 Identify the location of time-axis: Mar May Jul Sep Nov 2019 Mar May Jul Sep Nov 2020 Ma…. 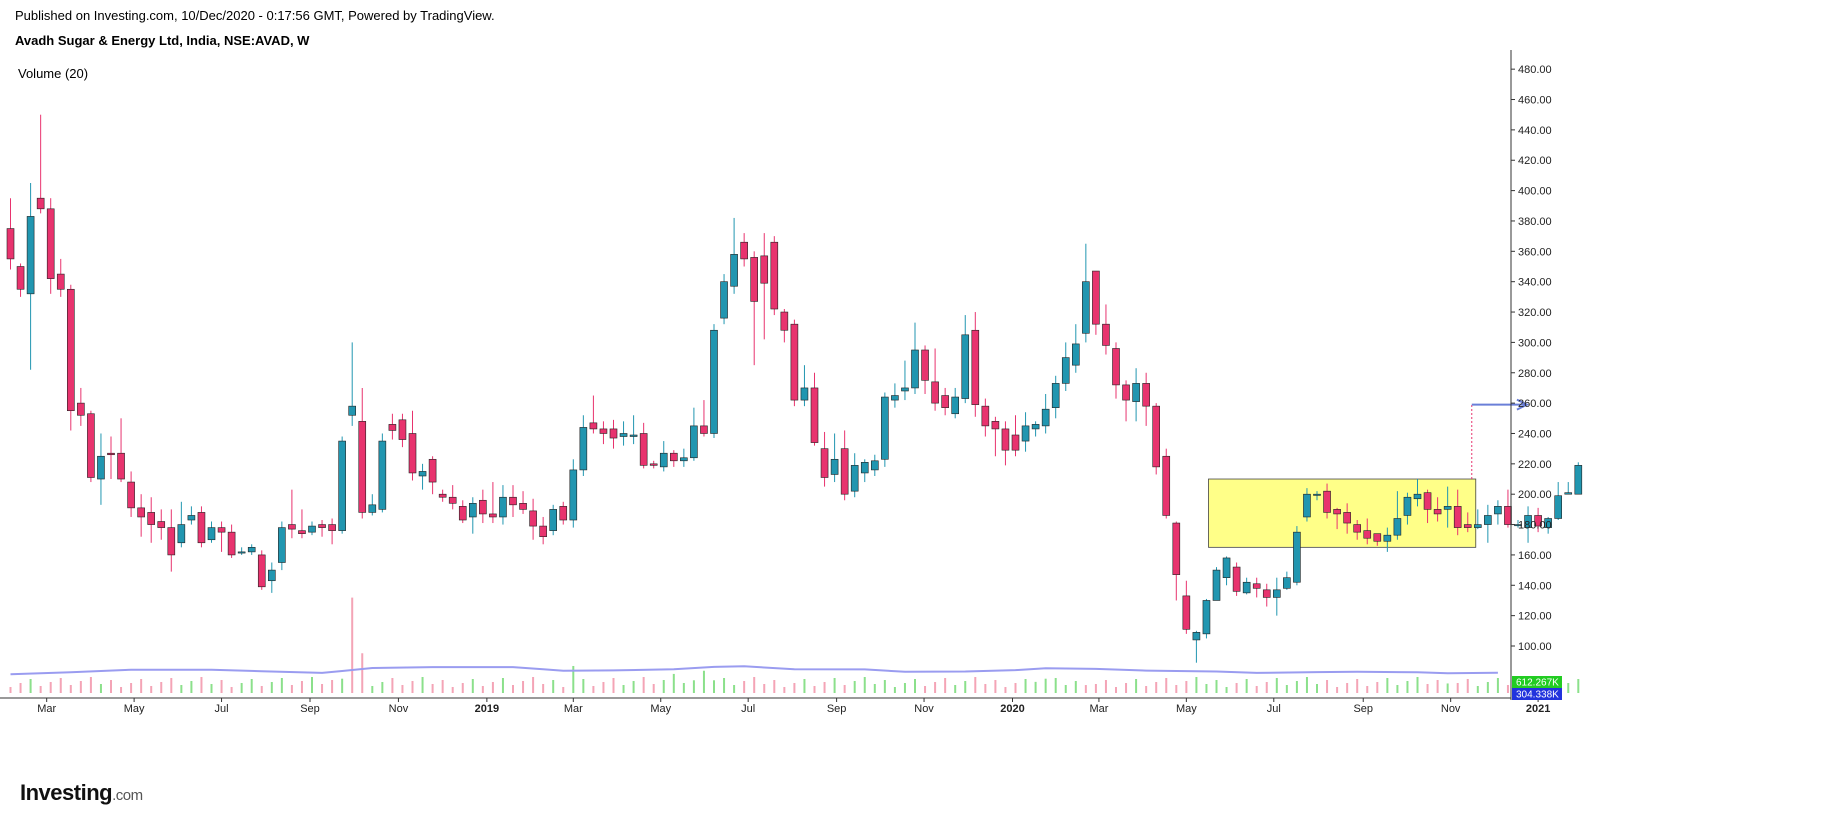
(775, 706).